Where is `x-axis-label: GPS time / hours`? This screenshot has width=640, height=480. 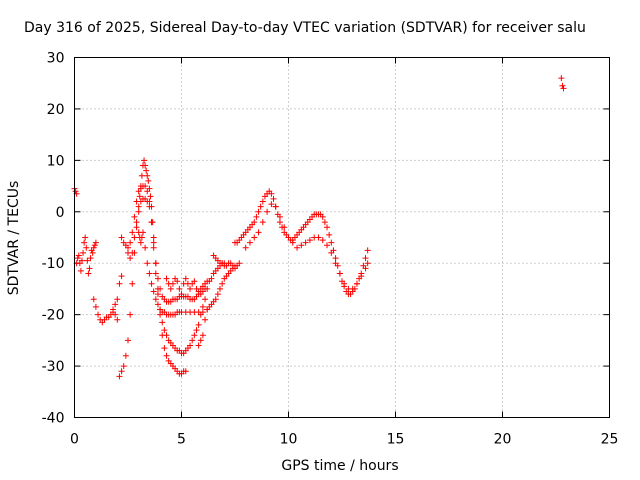 x-axis-label: GPS time / hours is located at coordinates (339, 466).